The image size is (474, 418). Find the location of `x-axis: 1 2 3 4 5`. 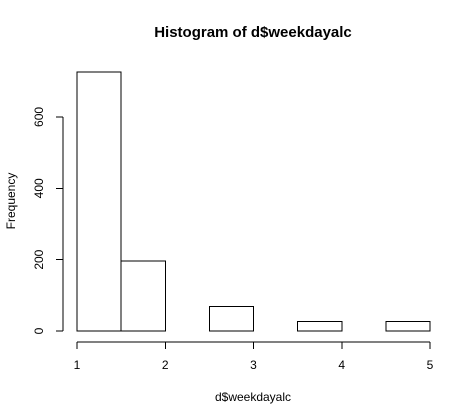

x-axis: 1 2 3 4 5 is located at coordinates (254, 356).